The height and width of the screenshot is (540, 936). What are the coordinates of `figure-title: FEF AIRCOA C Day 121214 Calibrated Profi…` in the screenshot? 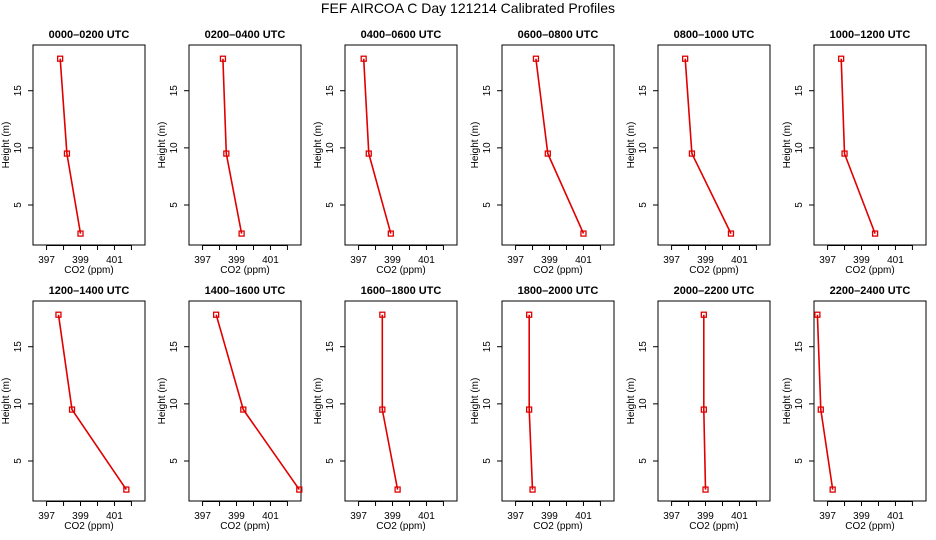 It's located at (468, 8).